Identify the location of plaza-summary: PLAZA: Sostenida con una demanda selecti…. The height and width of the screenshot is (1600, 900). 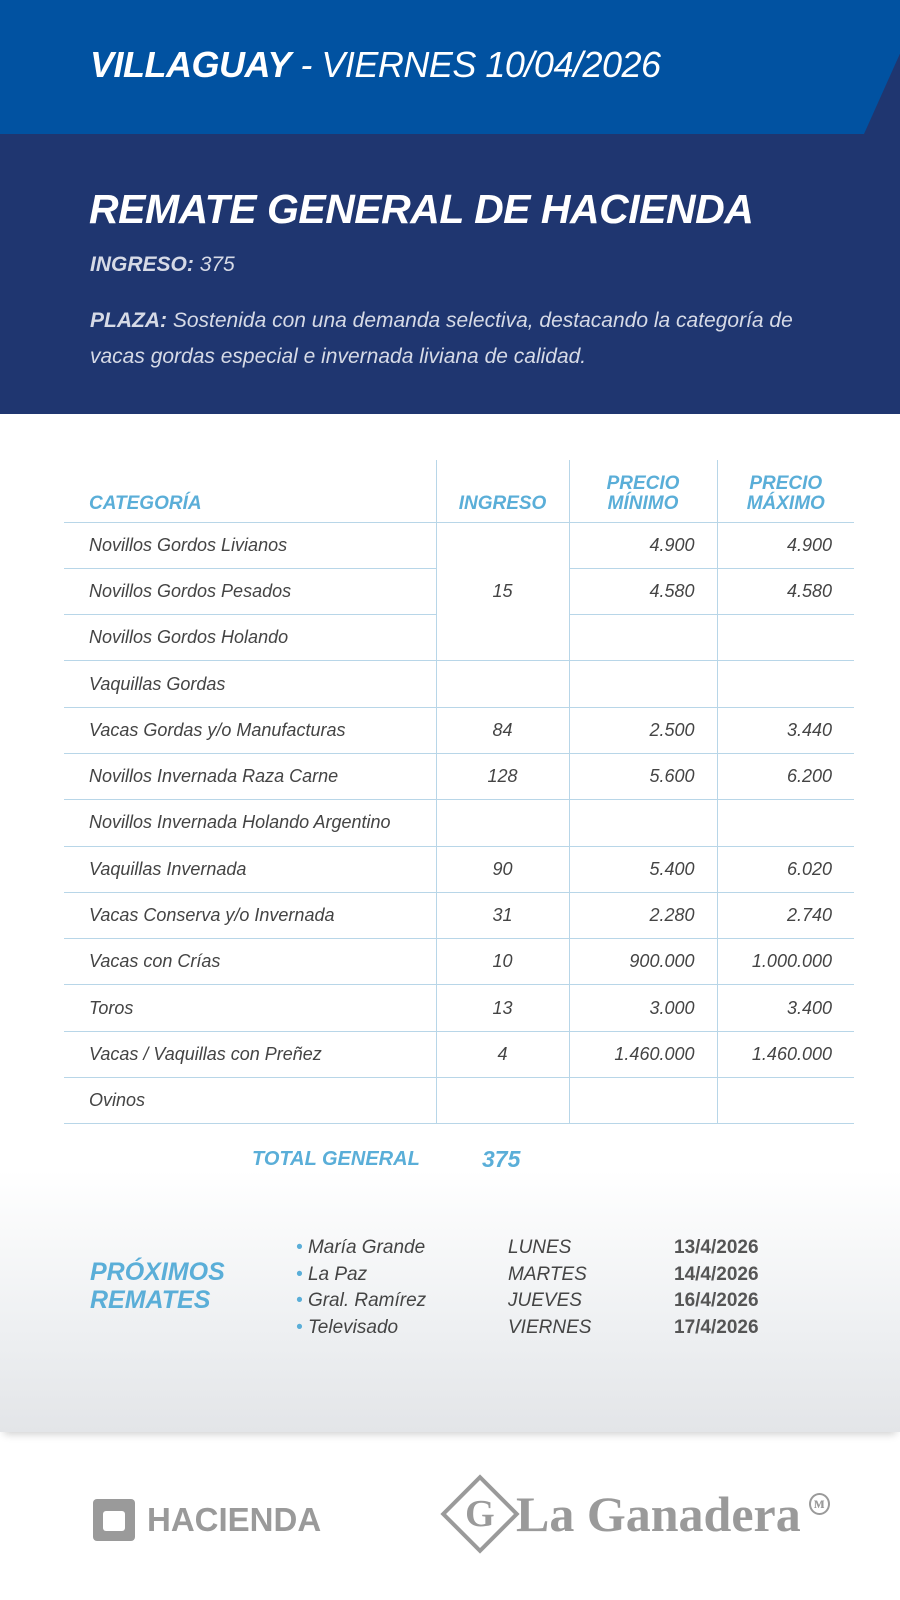
(450, 339).